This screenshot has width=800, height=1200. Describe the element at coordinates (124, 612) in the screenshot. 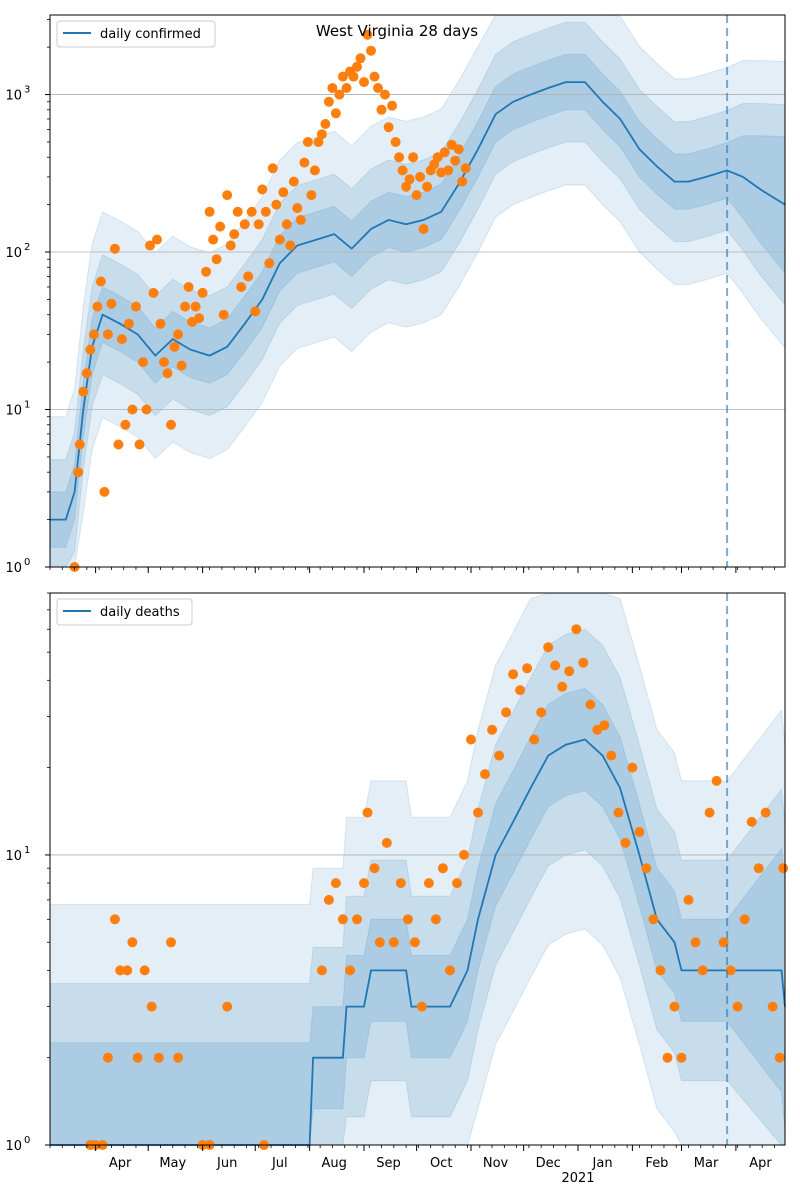

I see `legend: daily deaths` at that location.